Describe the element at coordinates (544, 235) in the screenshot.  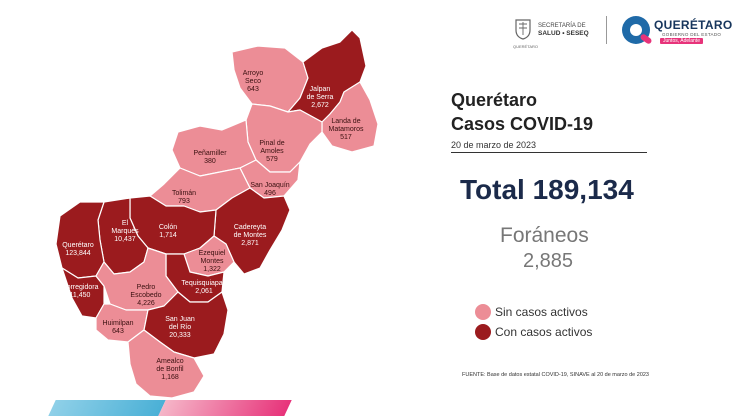
I see `foraneos-label: Foráneos` at that location.